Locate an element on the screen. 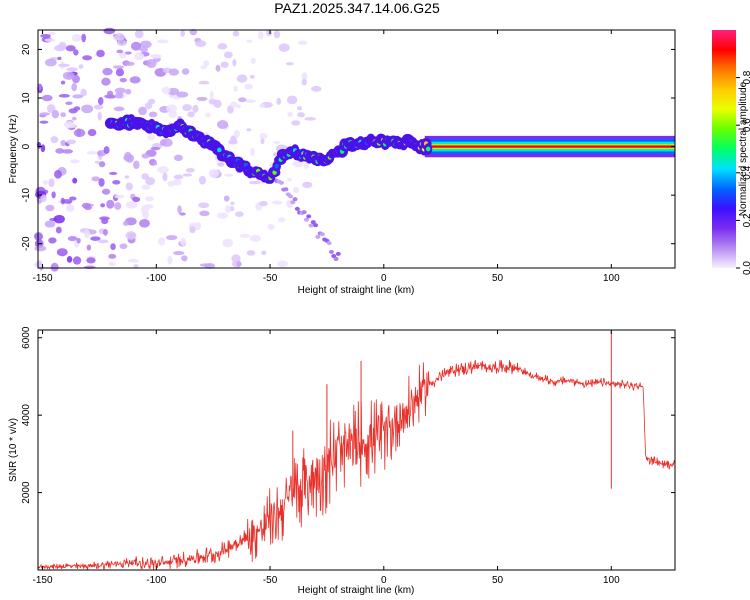 The image size is (750, 600). y-tick-label: 2000 is located at coordinates (26, 492).